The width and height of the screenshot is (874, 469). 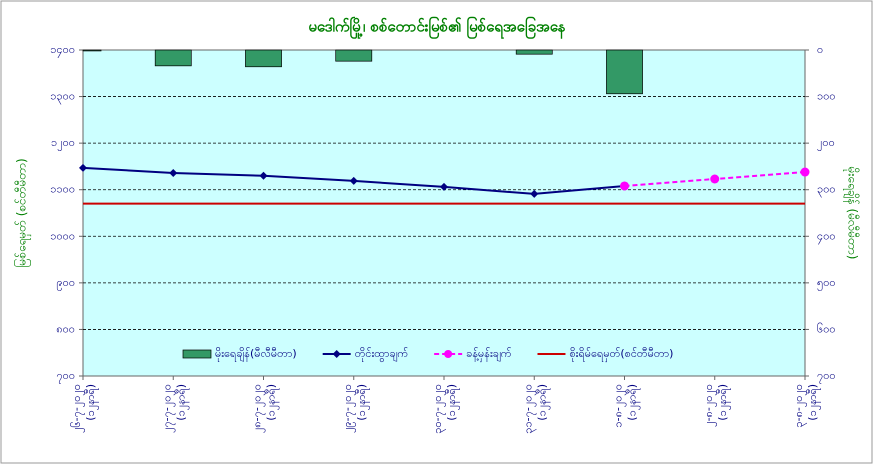 I want to click on x-tick-label: ၁-၈-၂၀၂၀, so click(x=619, y=406).